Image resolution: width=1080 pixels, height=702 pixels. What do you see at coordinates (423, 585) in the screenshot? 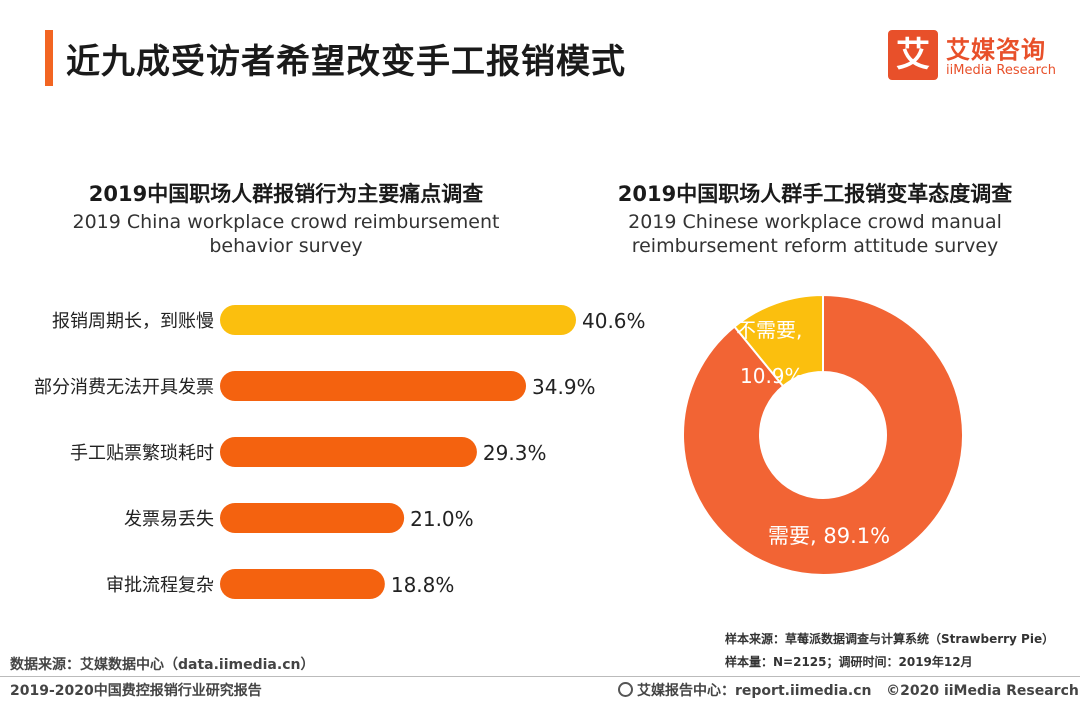
I see `bar-value-label: 18.8%` at bounding box center [423, 585].